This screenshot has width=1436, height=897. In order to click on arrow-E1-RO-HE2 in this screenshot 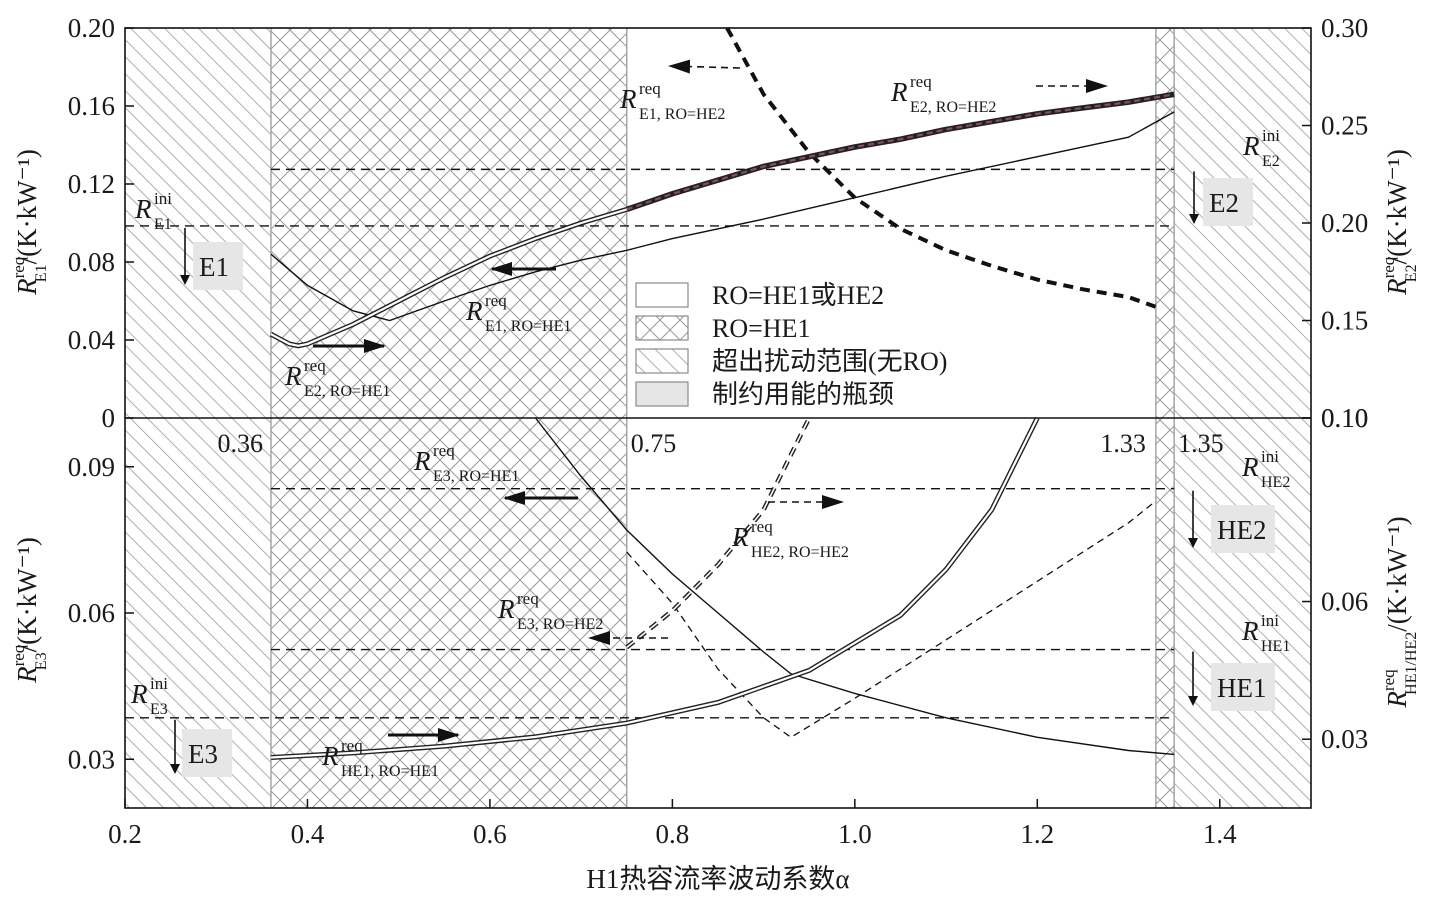, I will do `click(704, 66)`.